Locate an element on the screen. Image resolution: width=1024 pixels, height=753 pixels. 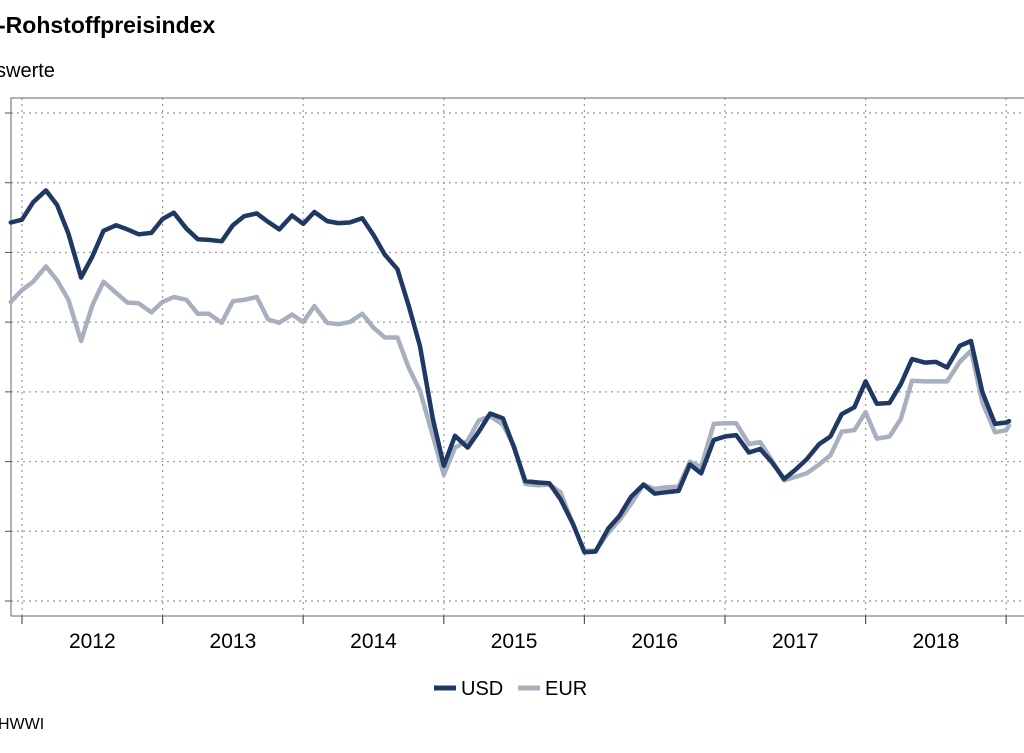
source-note: HWWI is located at coordinates (22, 724).